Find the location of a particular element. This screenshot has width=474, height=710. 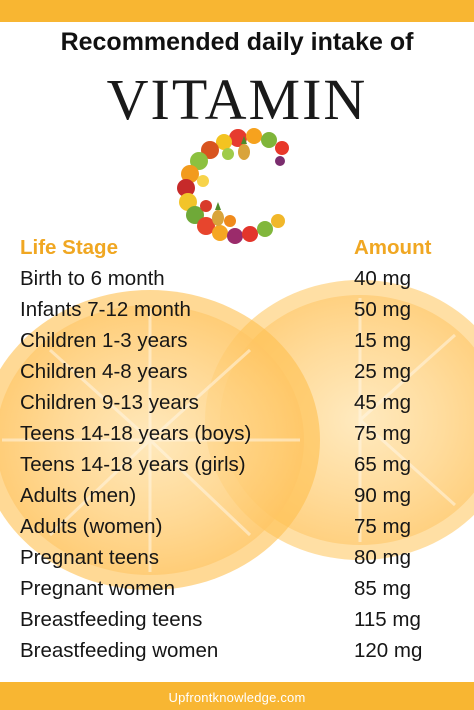

page-title: VITAMIN is located at coordinates (237, 99).